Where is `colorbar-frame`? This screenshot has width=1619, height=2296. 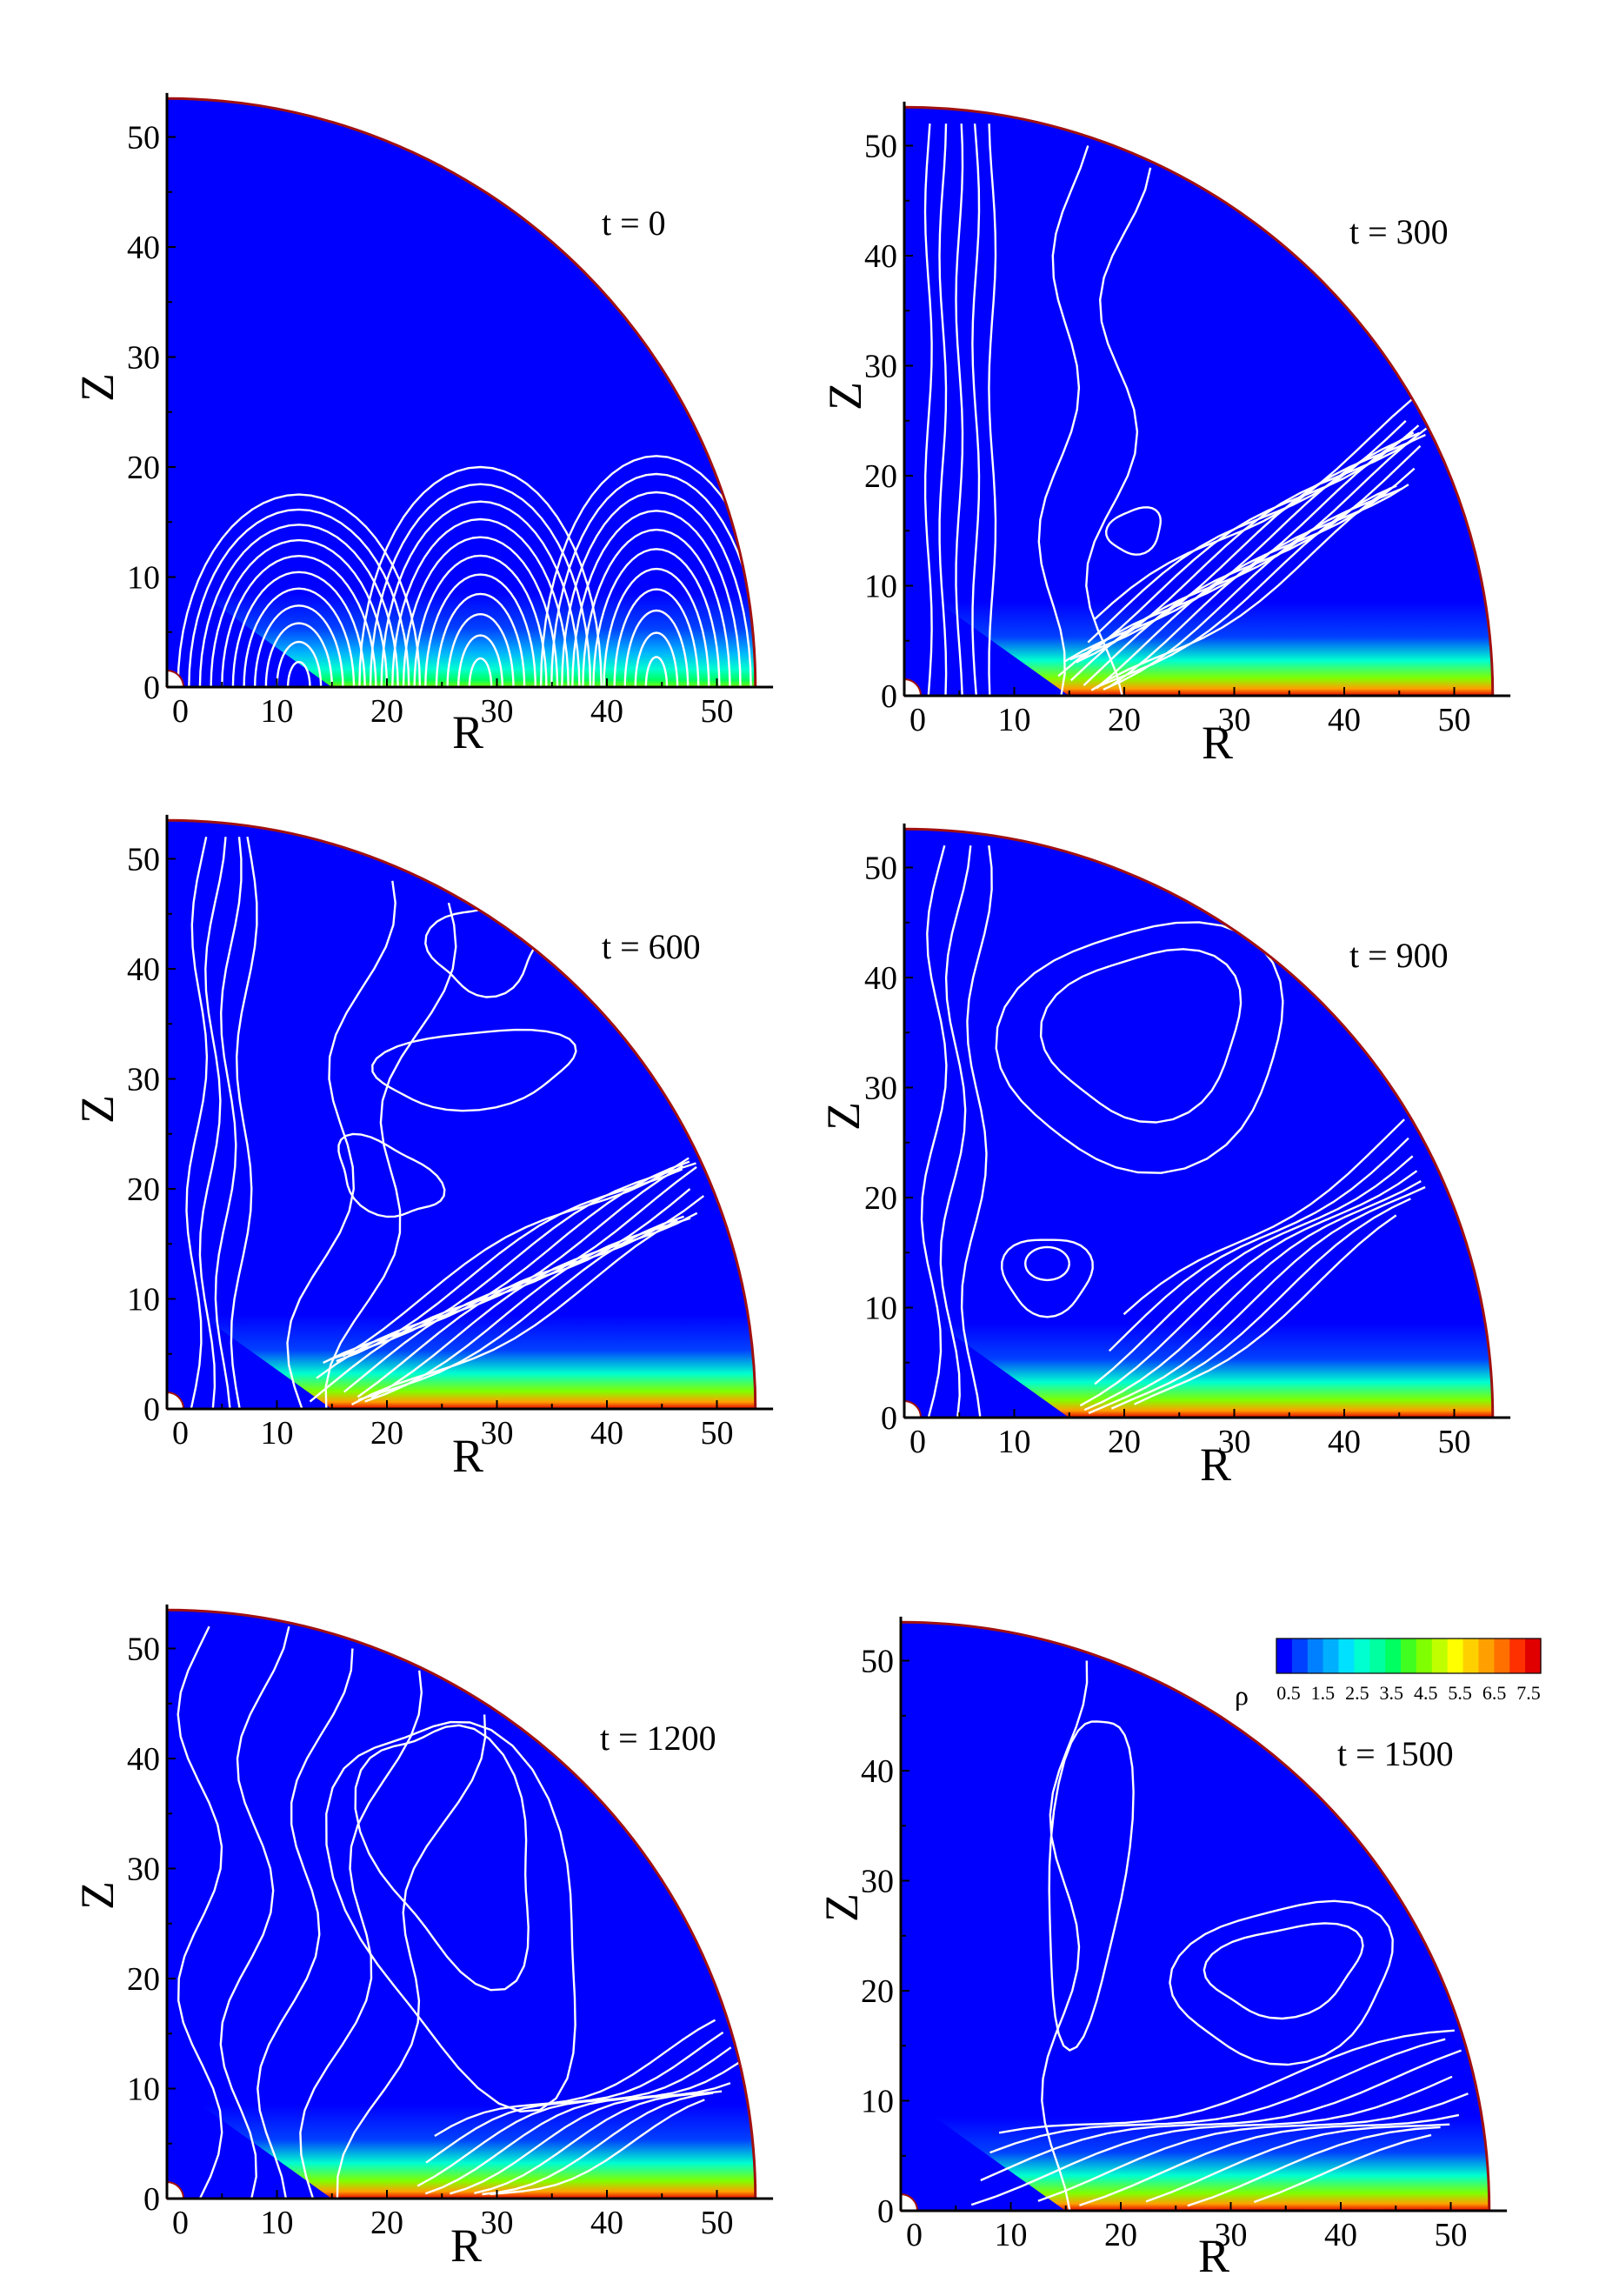
colorbar-frame is located at coordinates (1409, 1656).